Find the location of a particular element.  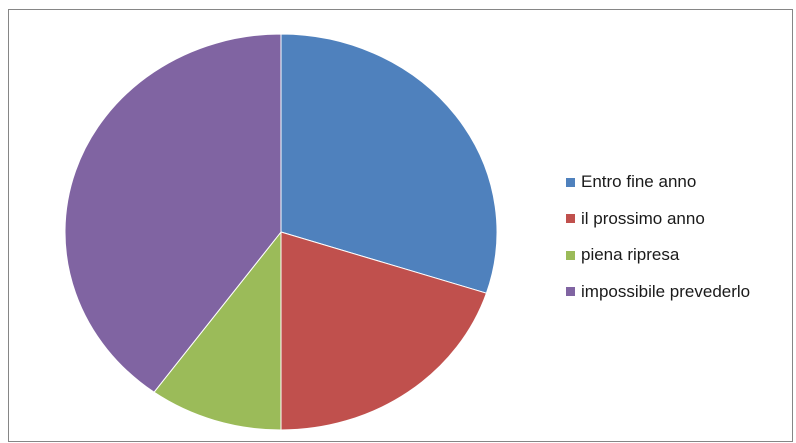

legend-item-entro-fine-anno: Entro fine anno is located at coordinates (678, 182).